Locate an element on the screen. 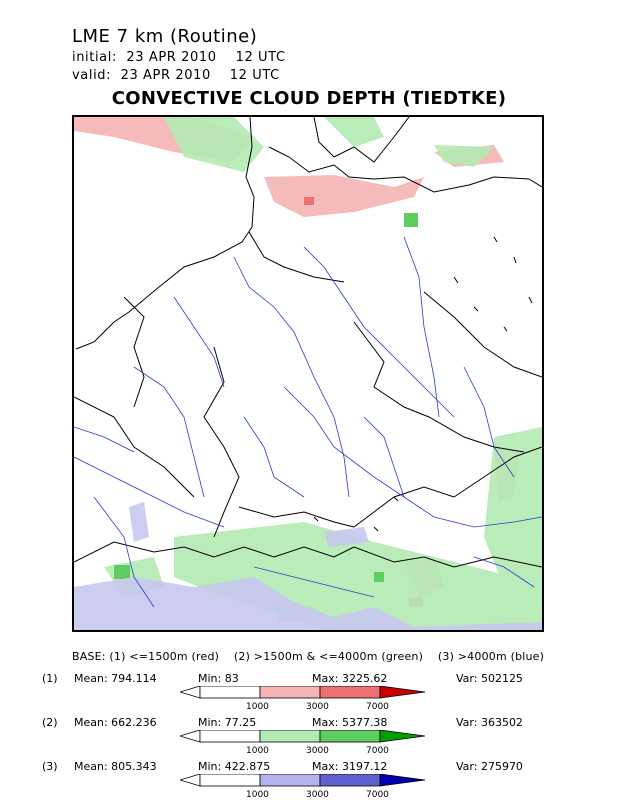 The height and width of the screenshot is (800, 618). color-bar-low: 1000 3000 7000 is located at coordinates (303, 698).